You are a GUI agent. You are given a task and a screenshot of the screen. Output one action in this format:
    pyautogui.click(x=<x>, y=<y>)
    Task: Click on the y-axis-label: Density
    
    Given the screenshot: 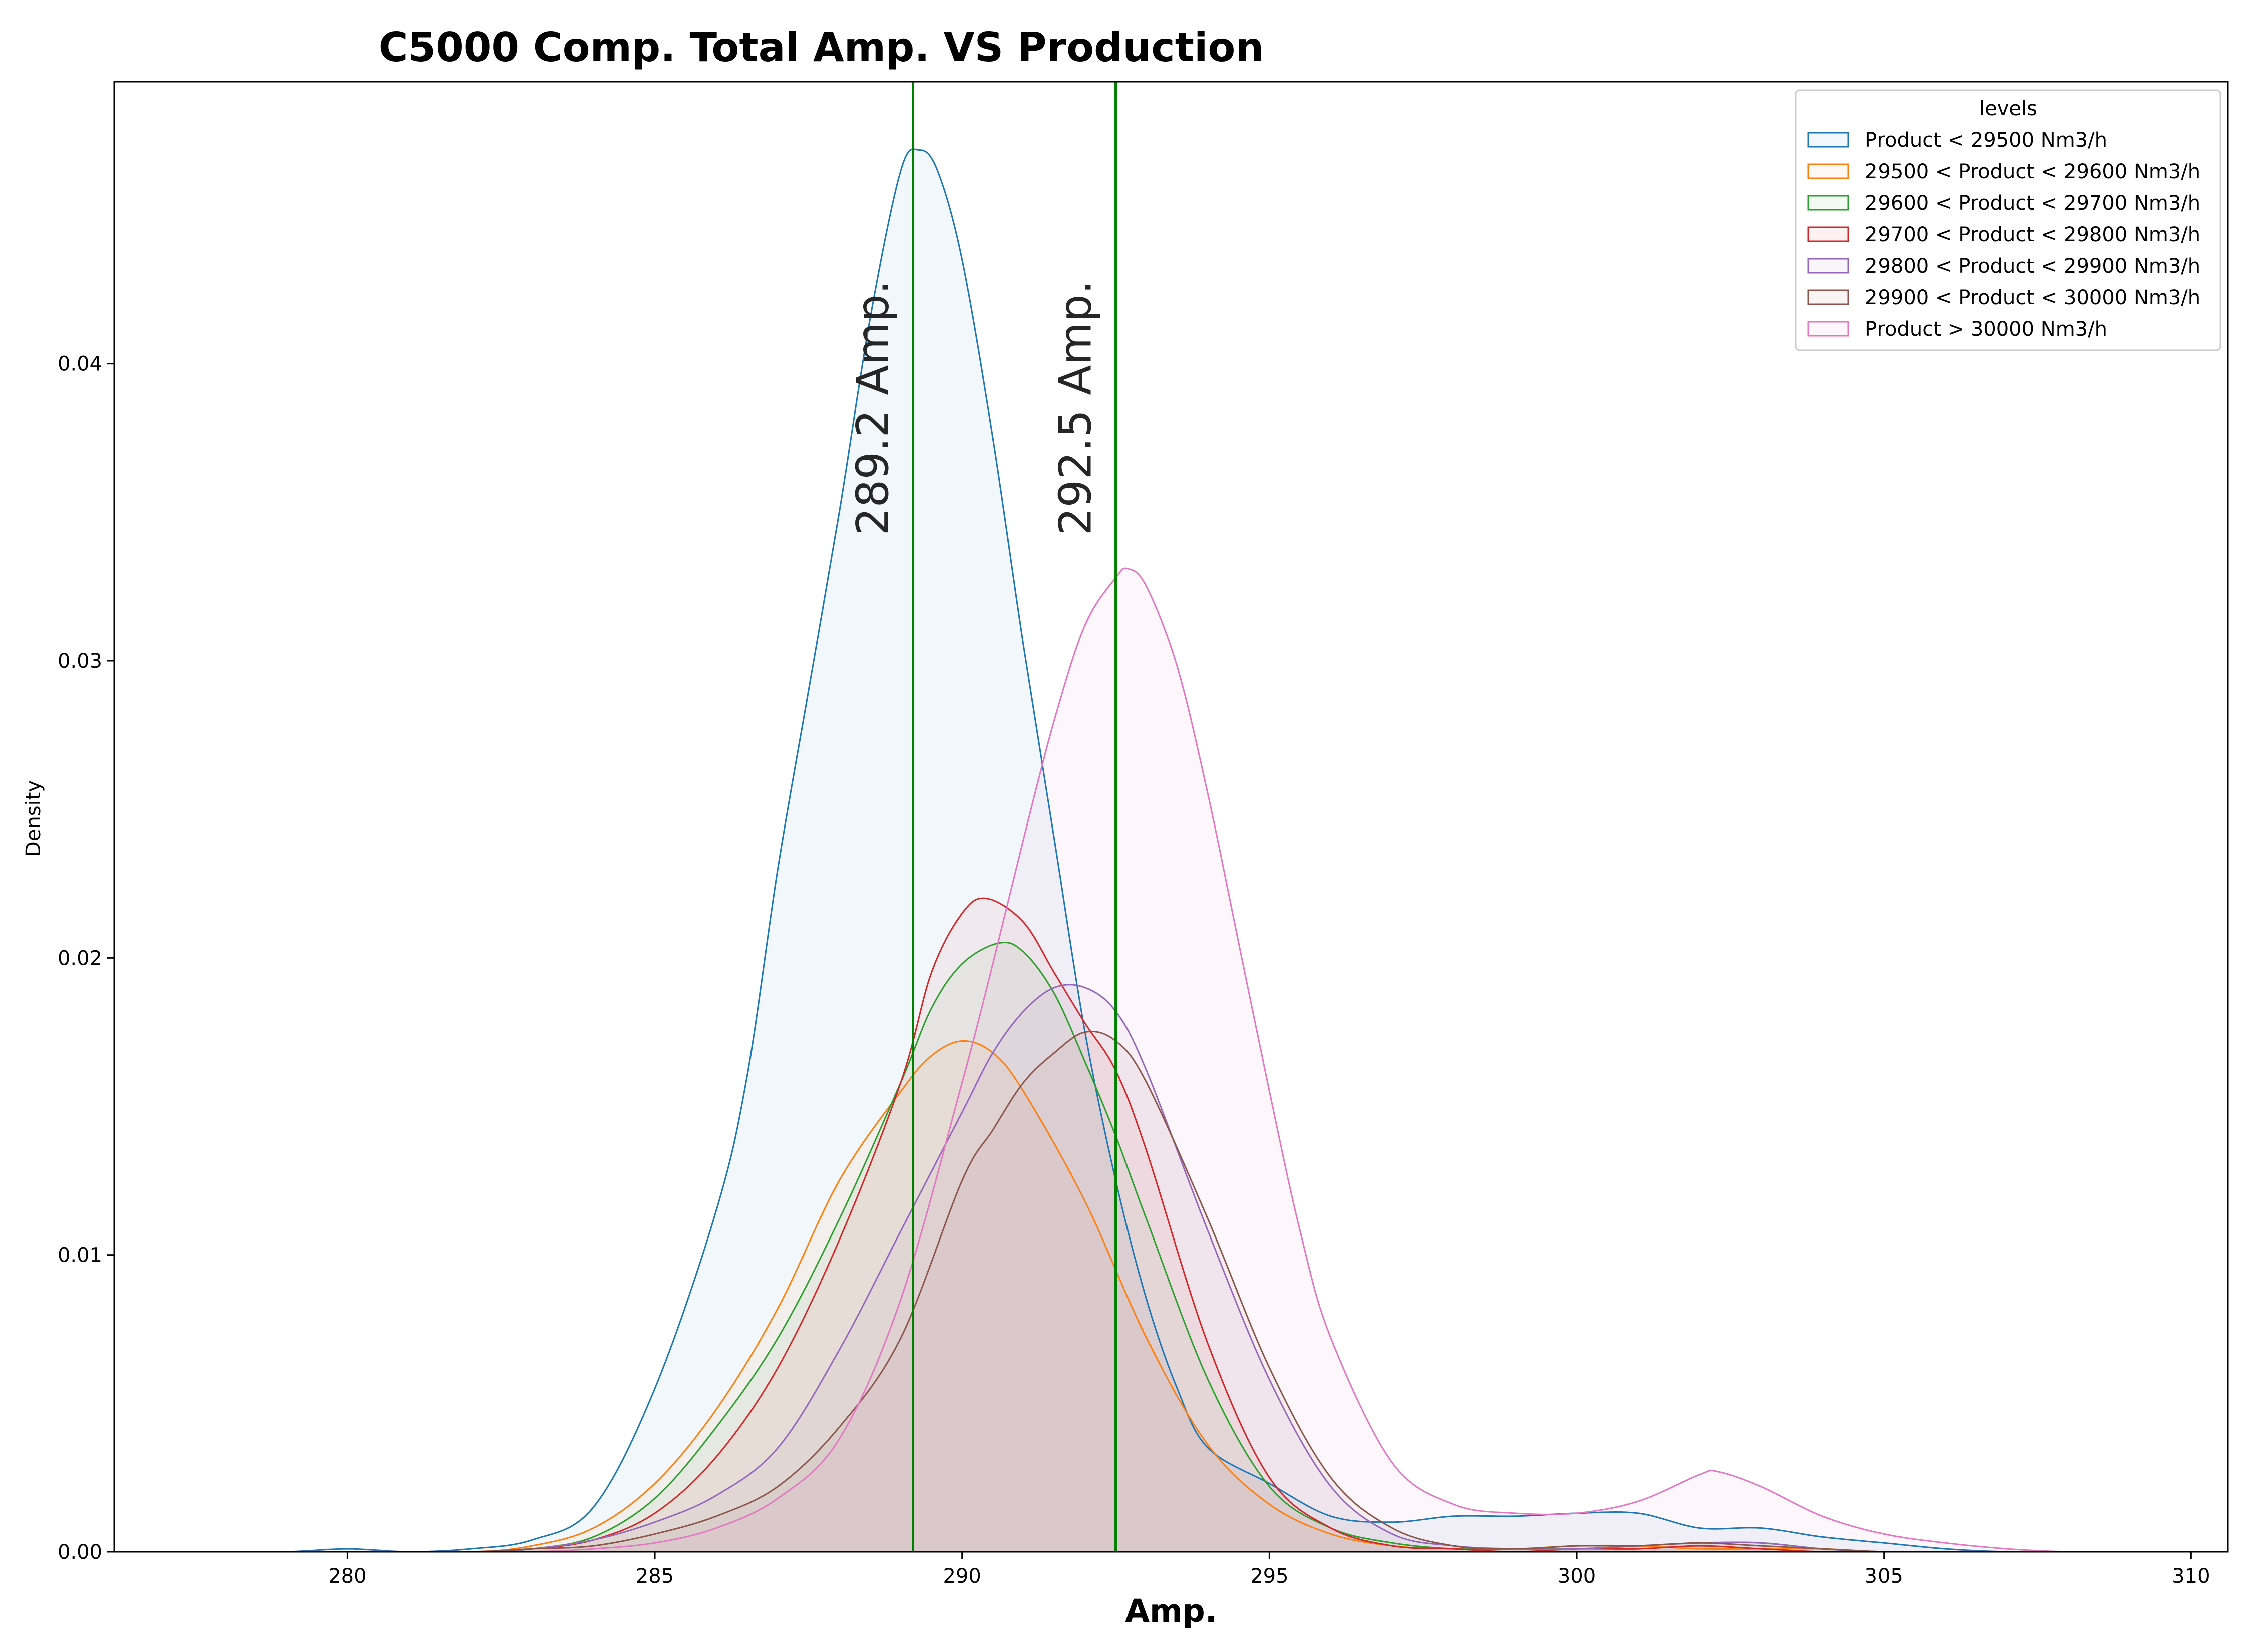 What is the action you would take?
    pyautogui.click(x=33, y=818)
    